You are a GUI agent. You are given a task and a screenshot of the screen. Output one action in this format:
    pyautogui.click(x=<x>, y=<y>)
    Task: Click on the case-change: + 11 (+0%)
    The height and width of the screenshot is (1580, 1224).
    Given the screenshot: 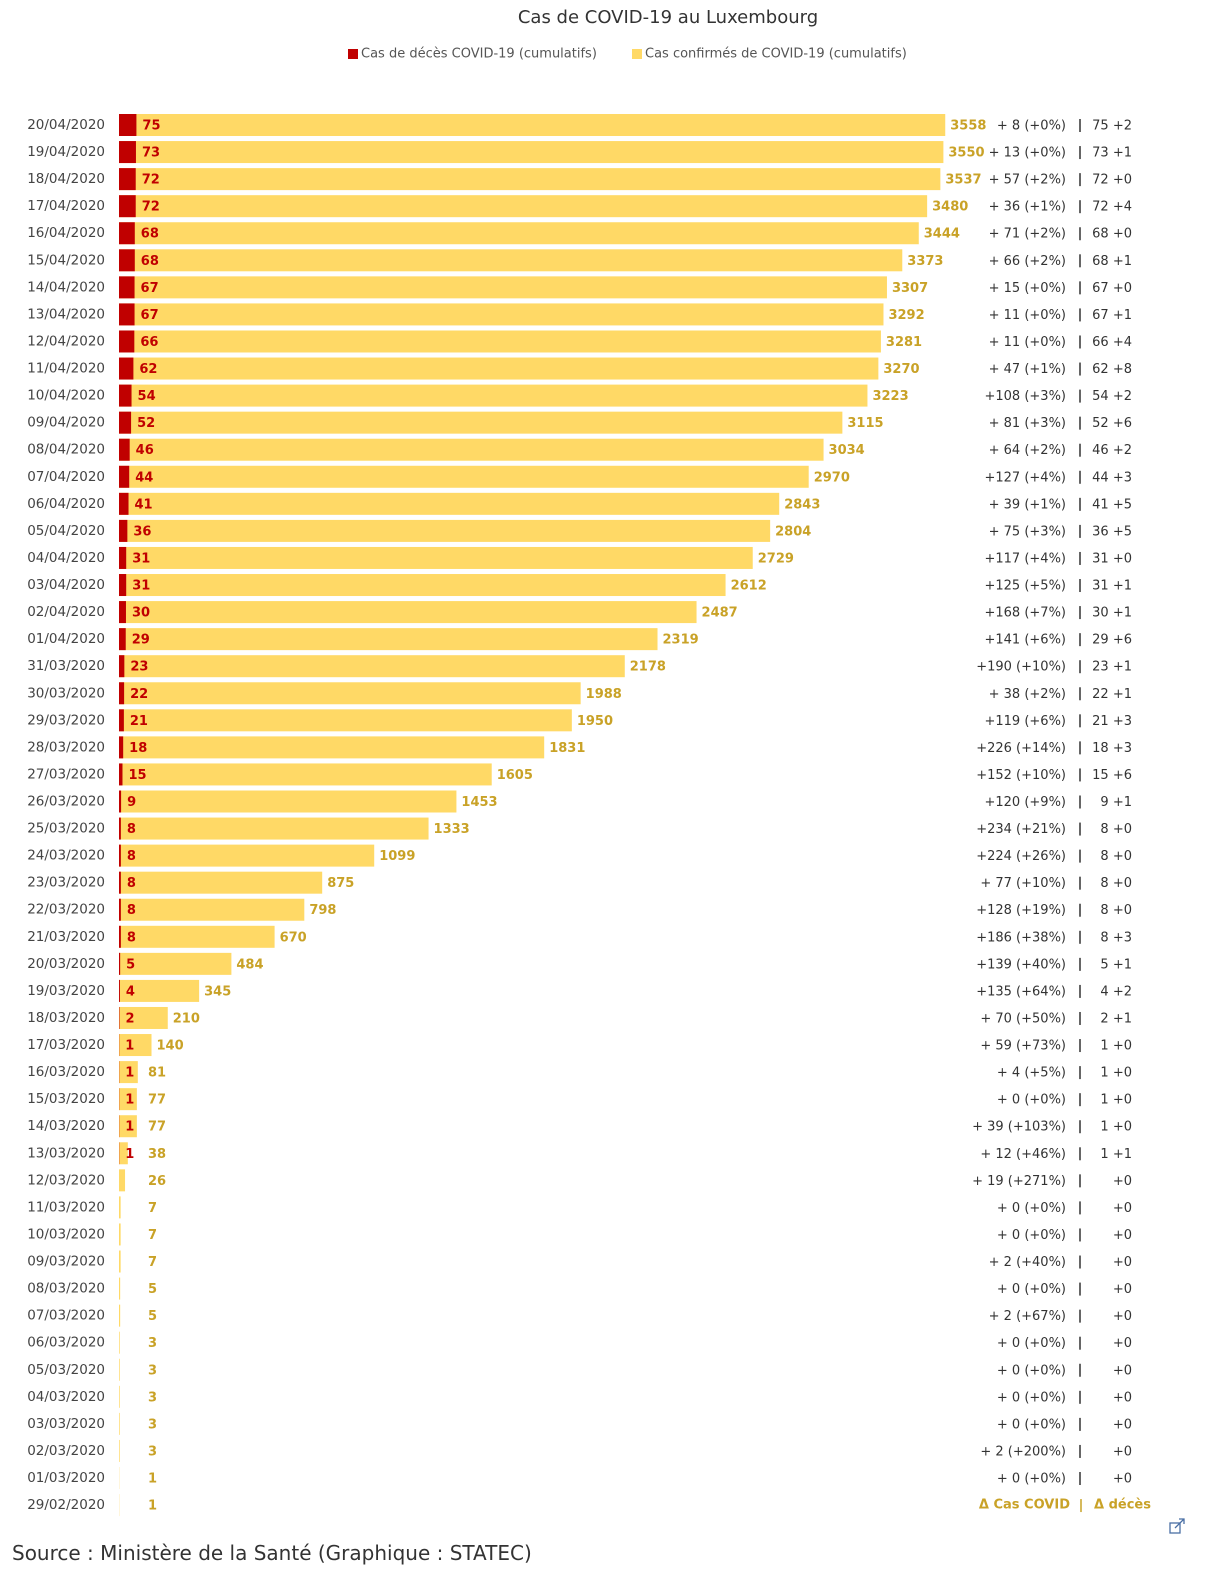 What is the action you would take?
    pyautogui.click(x=1027, y=342)
    